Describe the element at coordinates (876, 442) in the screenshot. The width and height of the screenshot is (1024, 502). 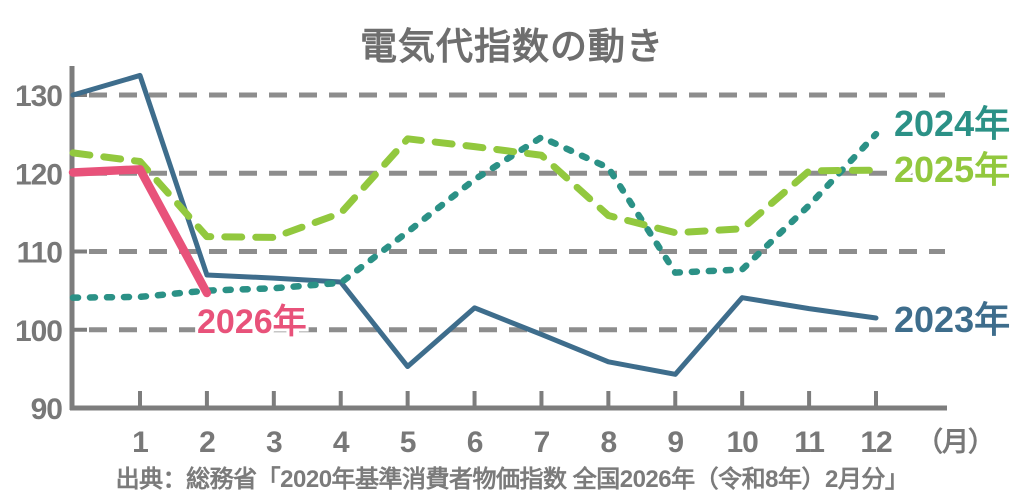
I see `svg-text: 12` at that location.